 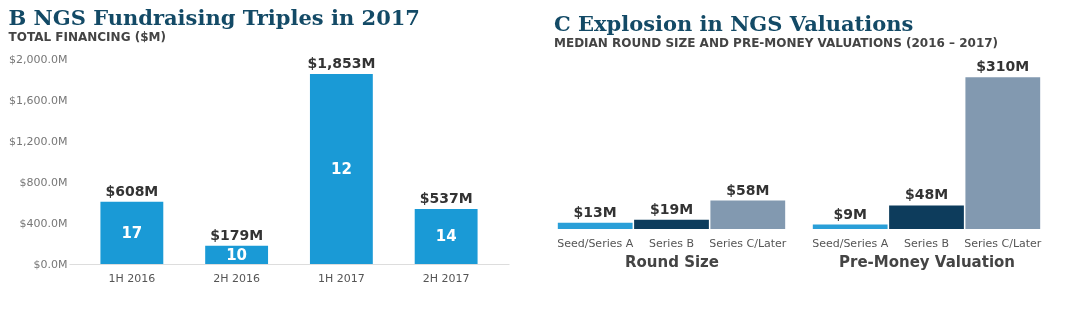 I want to click on y-tick-label: $400.0M, so click(x=43, y=223).